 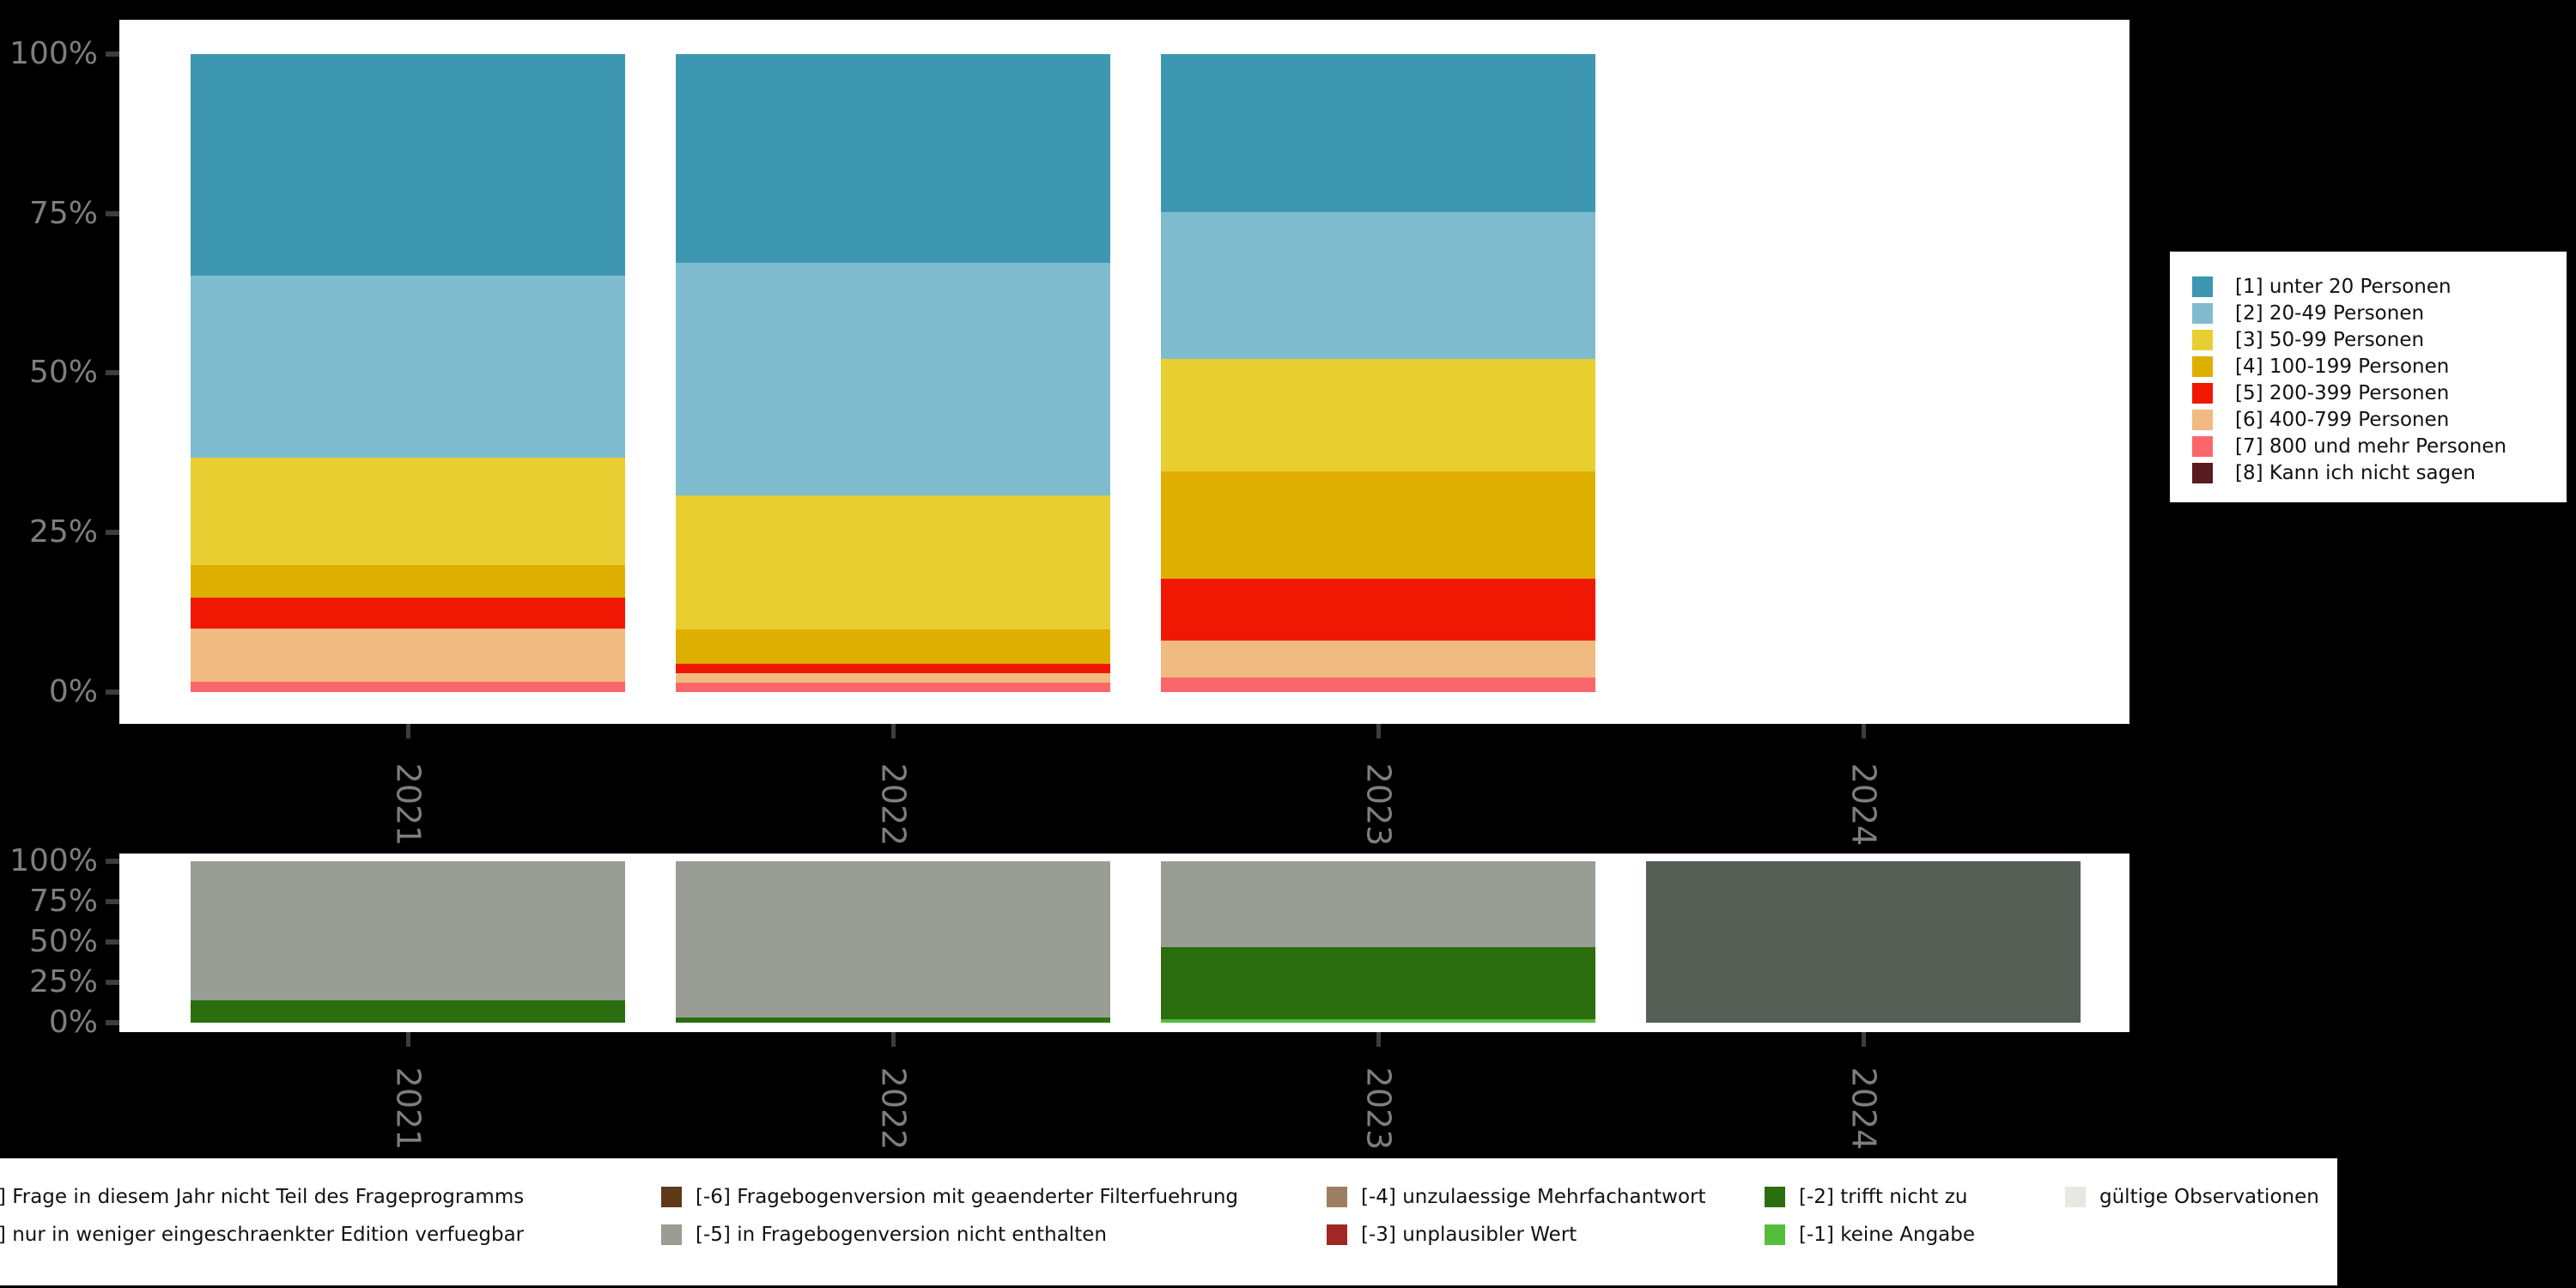 What do you see at coordinates (2209, 1197) in the screenshot?
I see `legend-item-label: gültige Observationen` at bounding box center [2209, 1197].